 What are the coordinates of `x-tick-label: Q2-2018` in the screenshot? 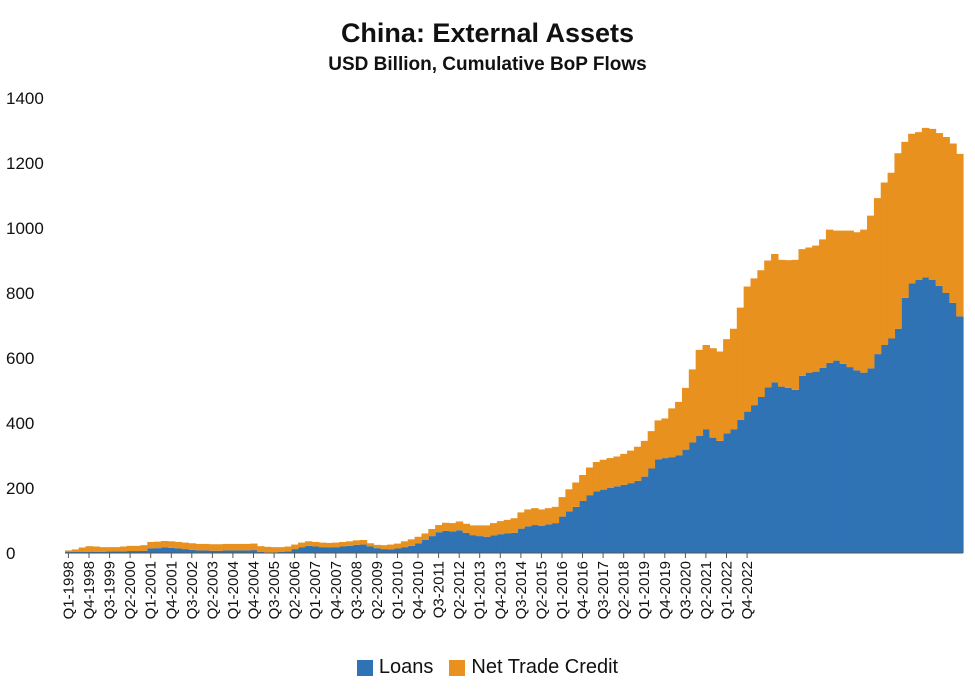 It's located at (624, 590).